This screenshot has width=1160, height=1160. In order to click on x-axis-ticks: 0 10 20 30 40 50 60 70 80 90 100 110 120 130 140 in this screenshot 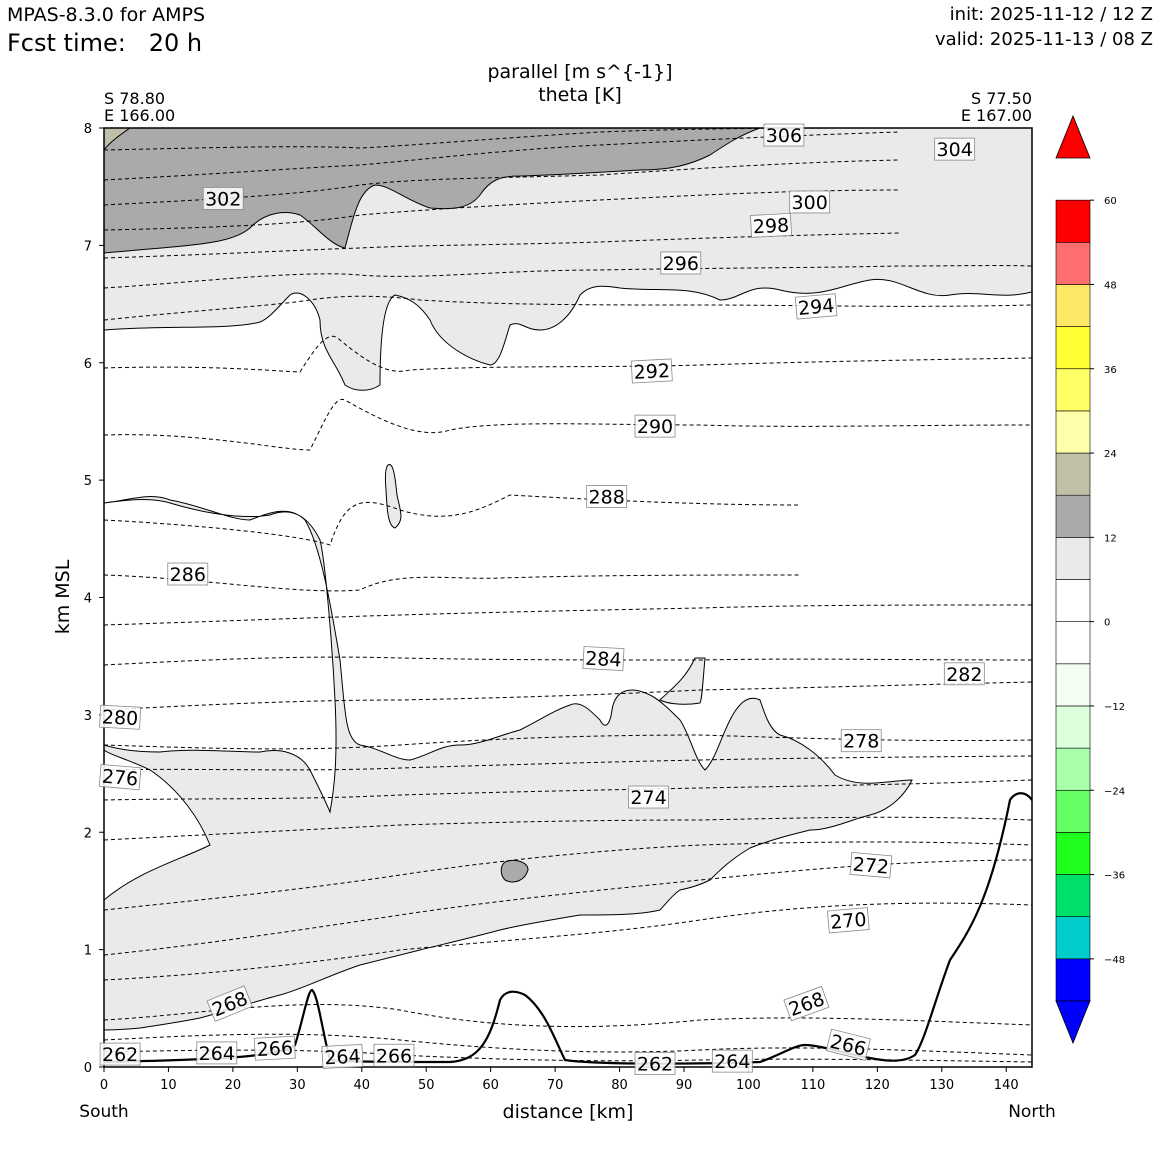, I will do `click(559, 1080)`.